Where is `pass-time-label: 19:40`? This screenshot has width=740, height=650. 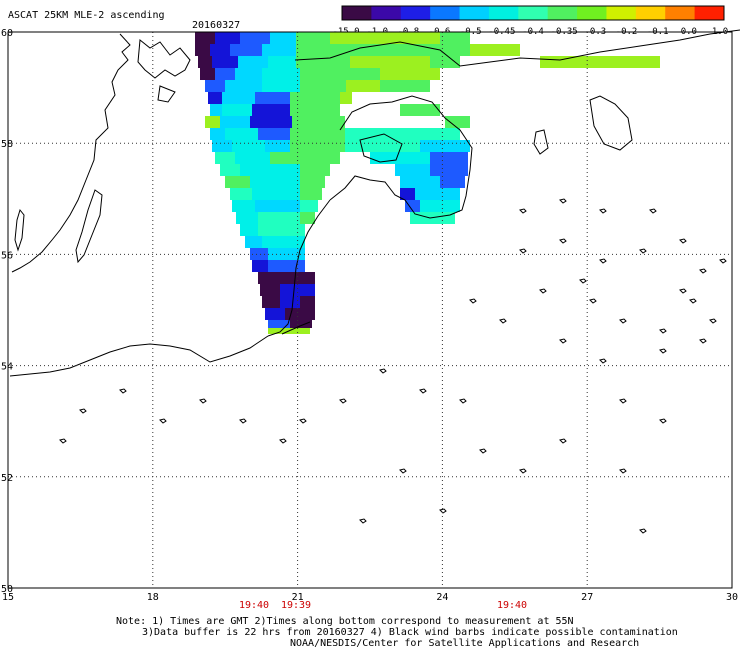 pass-time-label: 19:40 is located at coordinates (512, 605).